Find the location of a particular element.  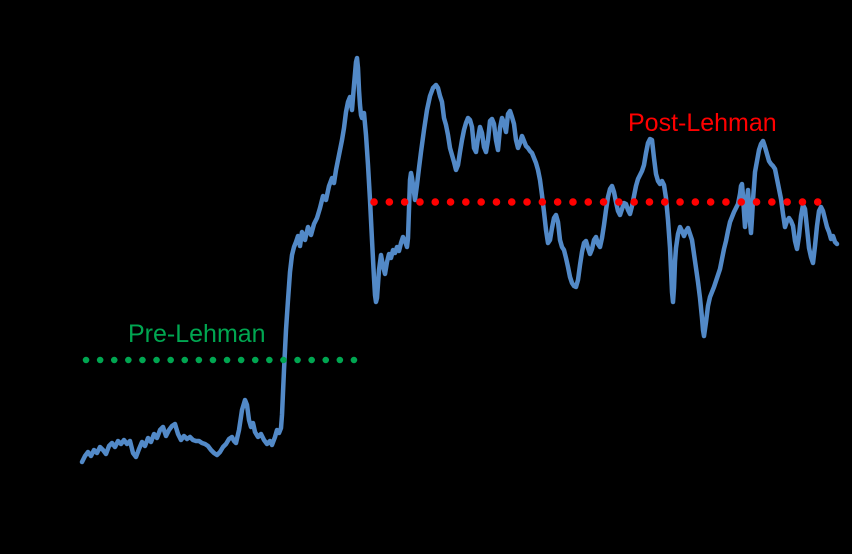

post-lehman-label: Post-Lehman is located at coordinates (702, 123).